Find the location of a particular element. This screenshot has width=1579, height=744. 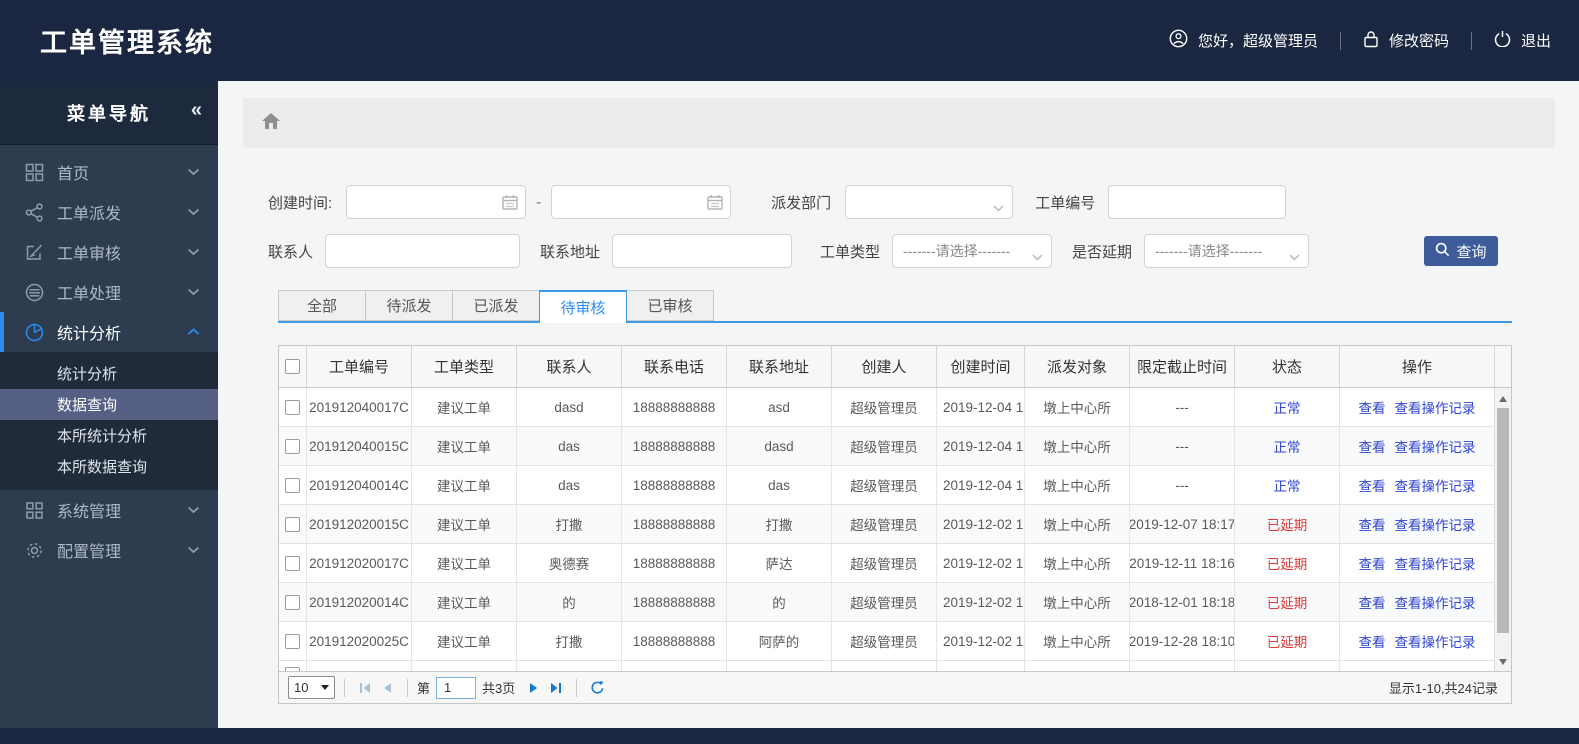

cell-status: 已延期 is located at coordinates (1287, 602).